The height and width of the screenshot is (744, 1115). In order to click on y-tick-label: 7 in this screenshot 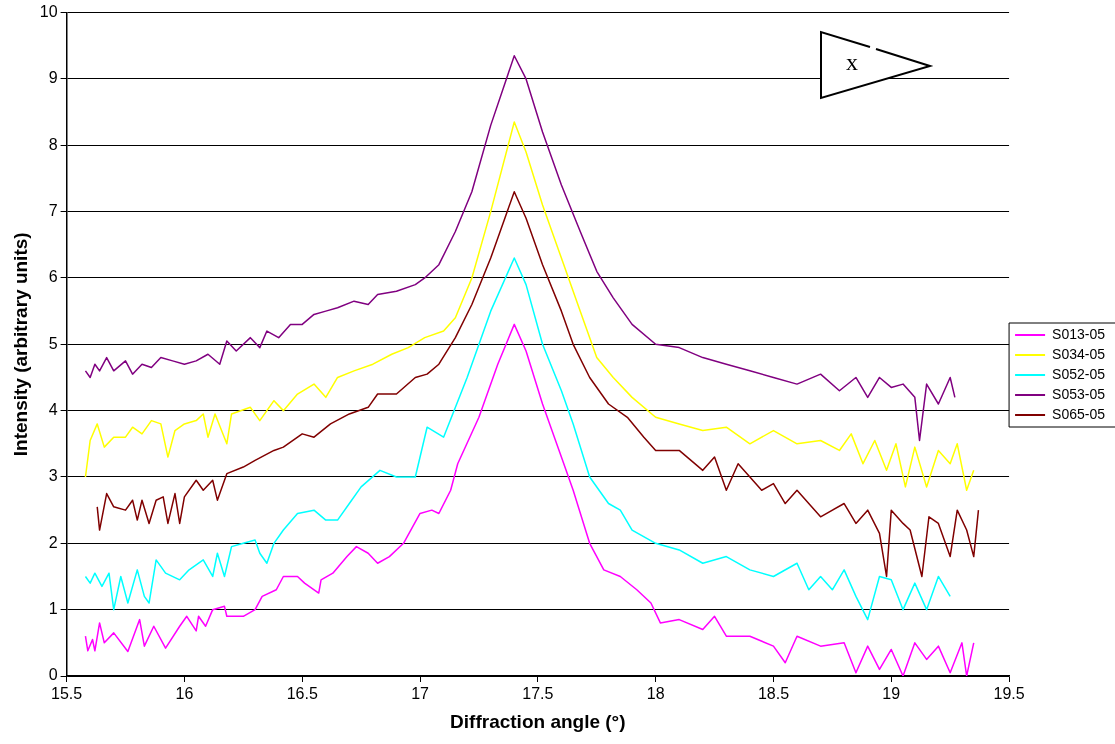, I will do `click(53, 211)`.